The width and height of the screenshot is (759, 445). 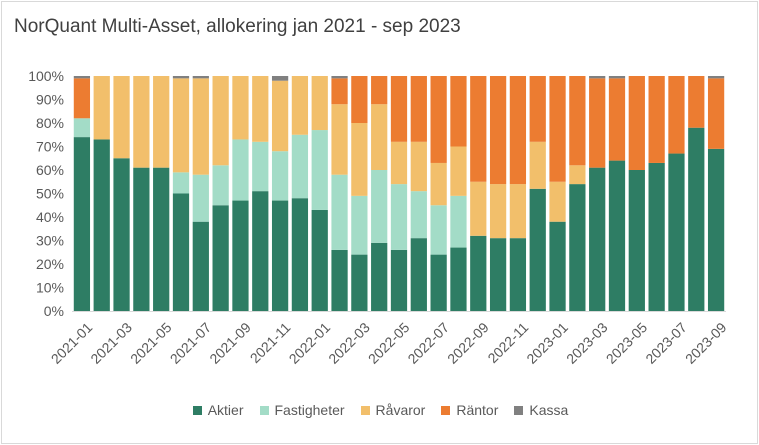 What do you see at coordinates (309, 410) in the screenshot?
I see `legend-label: Fastigheter` at bounding box center [309, 410].